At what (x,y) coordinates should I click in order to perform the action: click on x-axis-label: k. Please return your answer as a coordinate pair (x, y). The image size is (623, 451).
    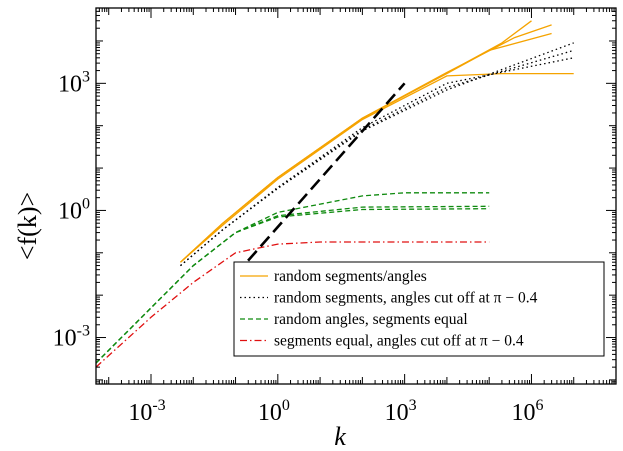
    Looking at the image, I should click on (340, 436).